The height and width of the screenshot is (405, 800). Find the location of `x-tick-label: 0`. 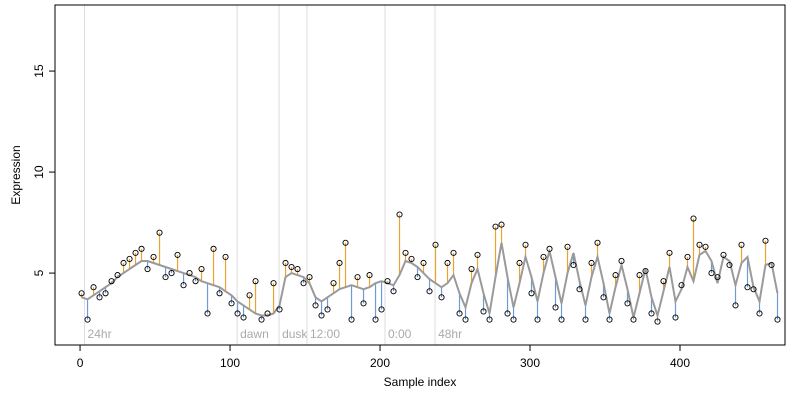

x-tick-label: 0 is located at coordinates (80, 363).